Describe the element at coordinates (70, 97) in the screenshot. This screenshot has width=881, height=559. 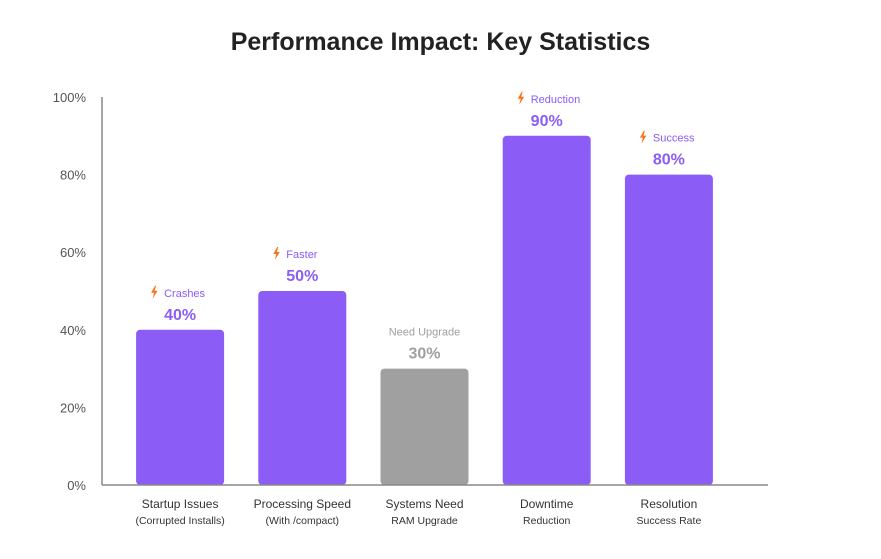
I see `y-tick-label: 100%` at that location.